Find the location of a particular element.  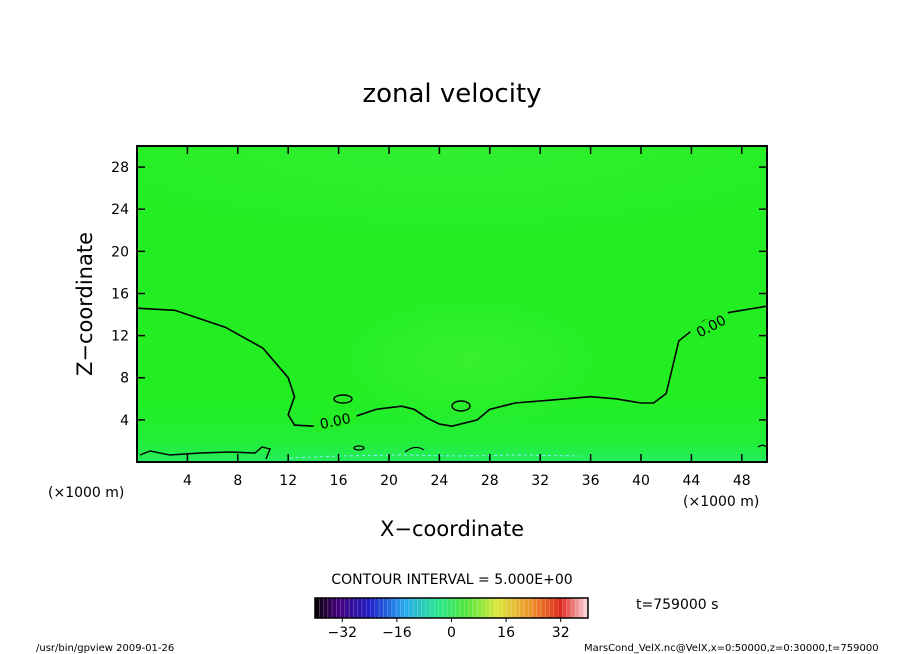

colorbar-ticks: −32 −16 0 16 32 is located at coordinates (449, 629).